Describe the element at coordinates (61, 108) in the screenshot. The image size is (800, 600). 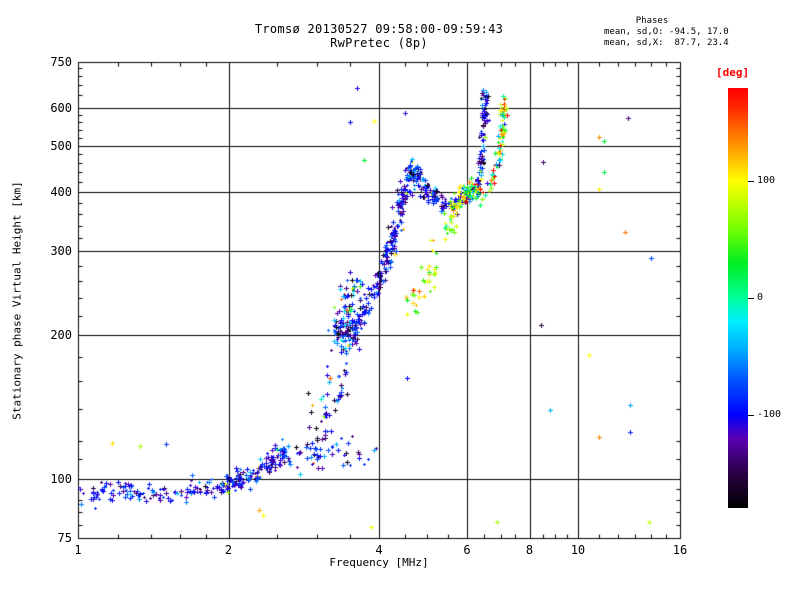
I see `y-tick-label: 600` at that location.